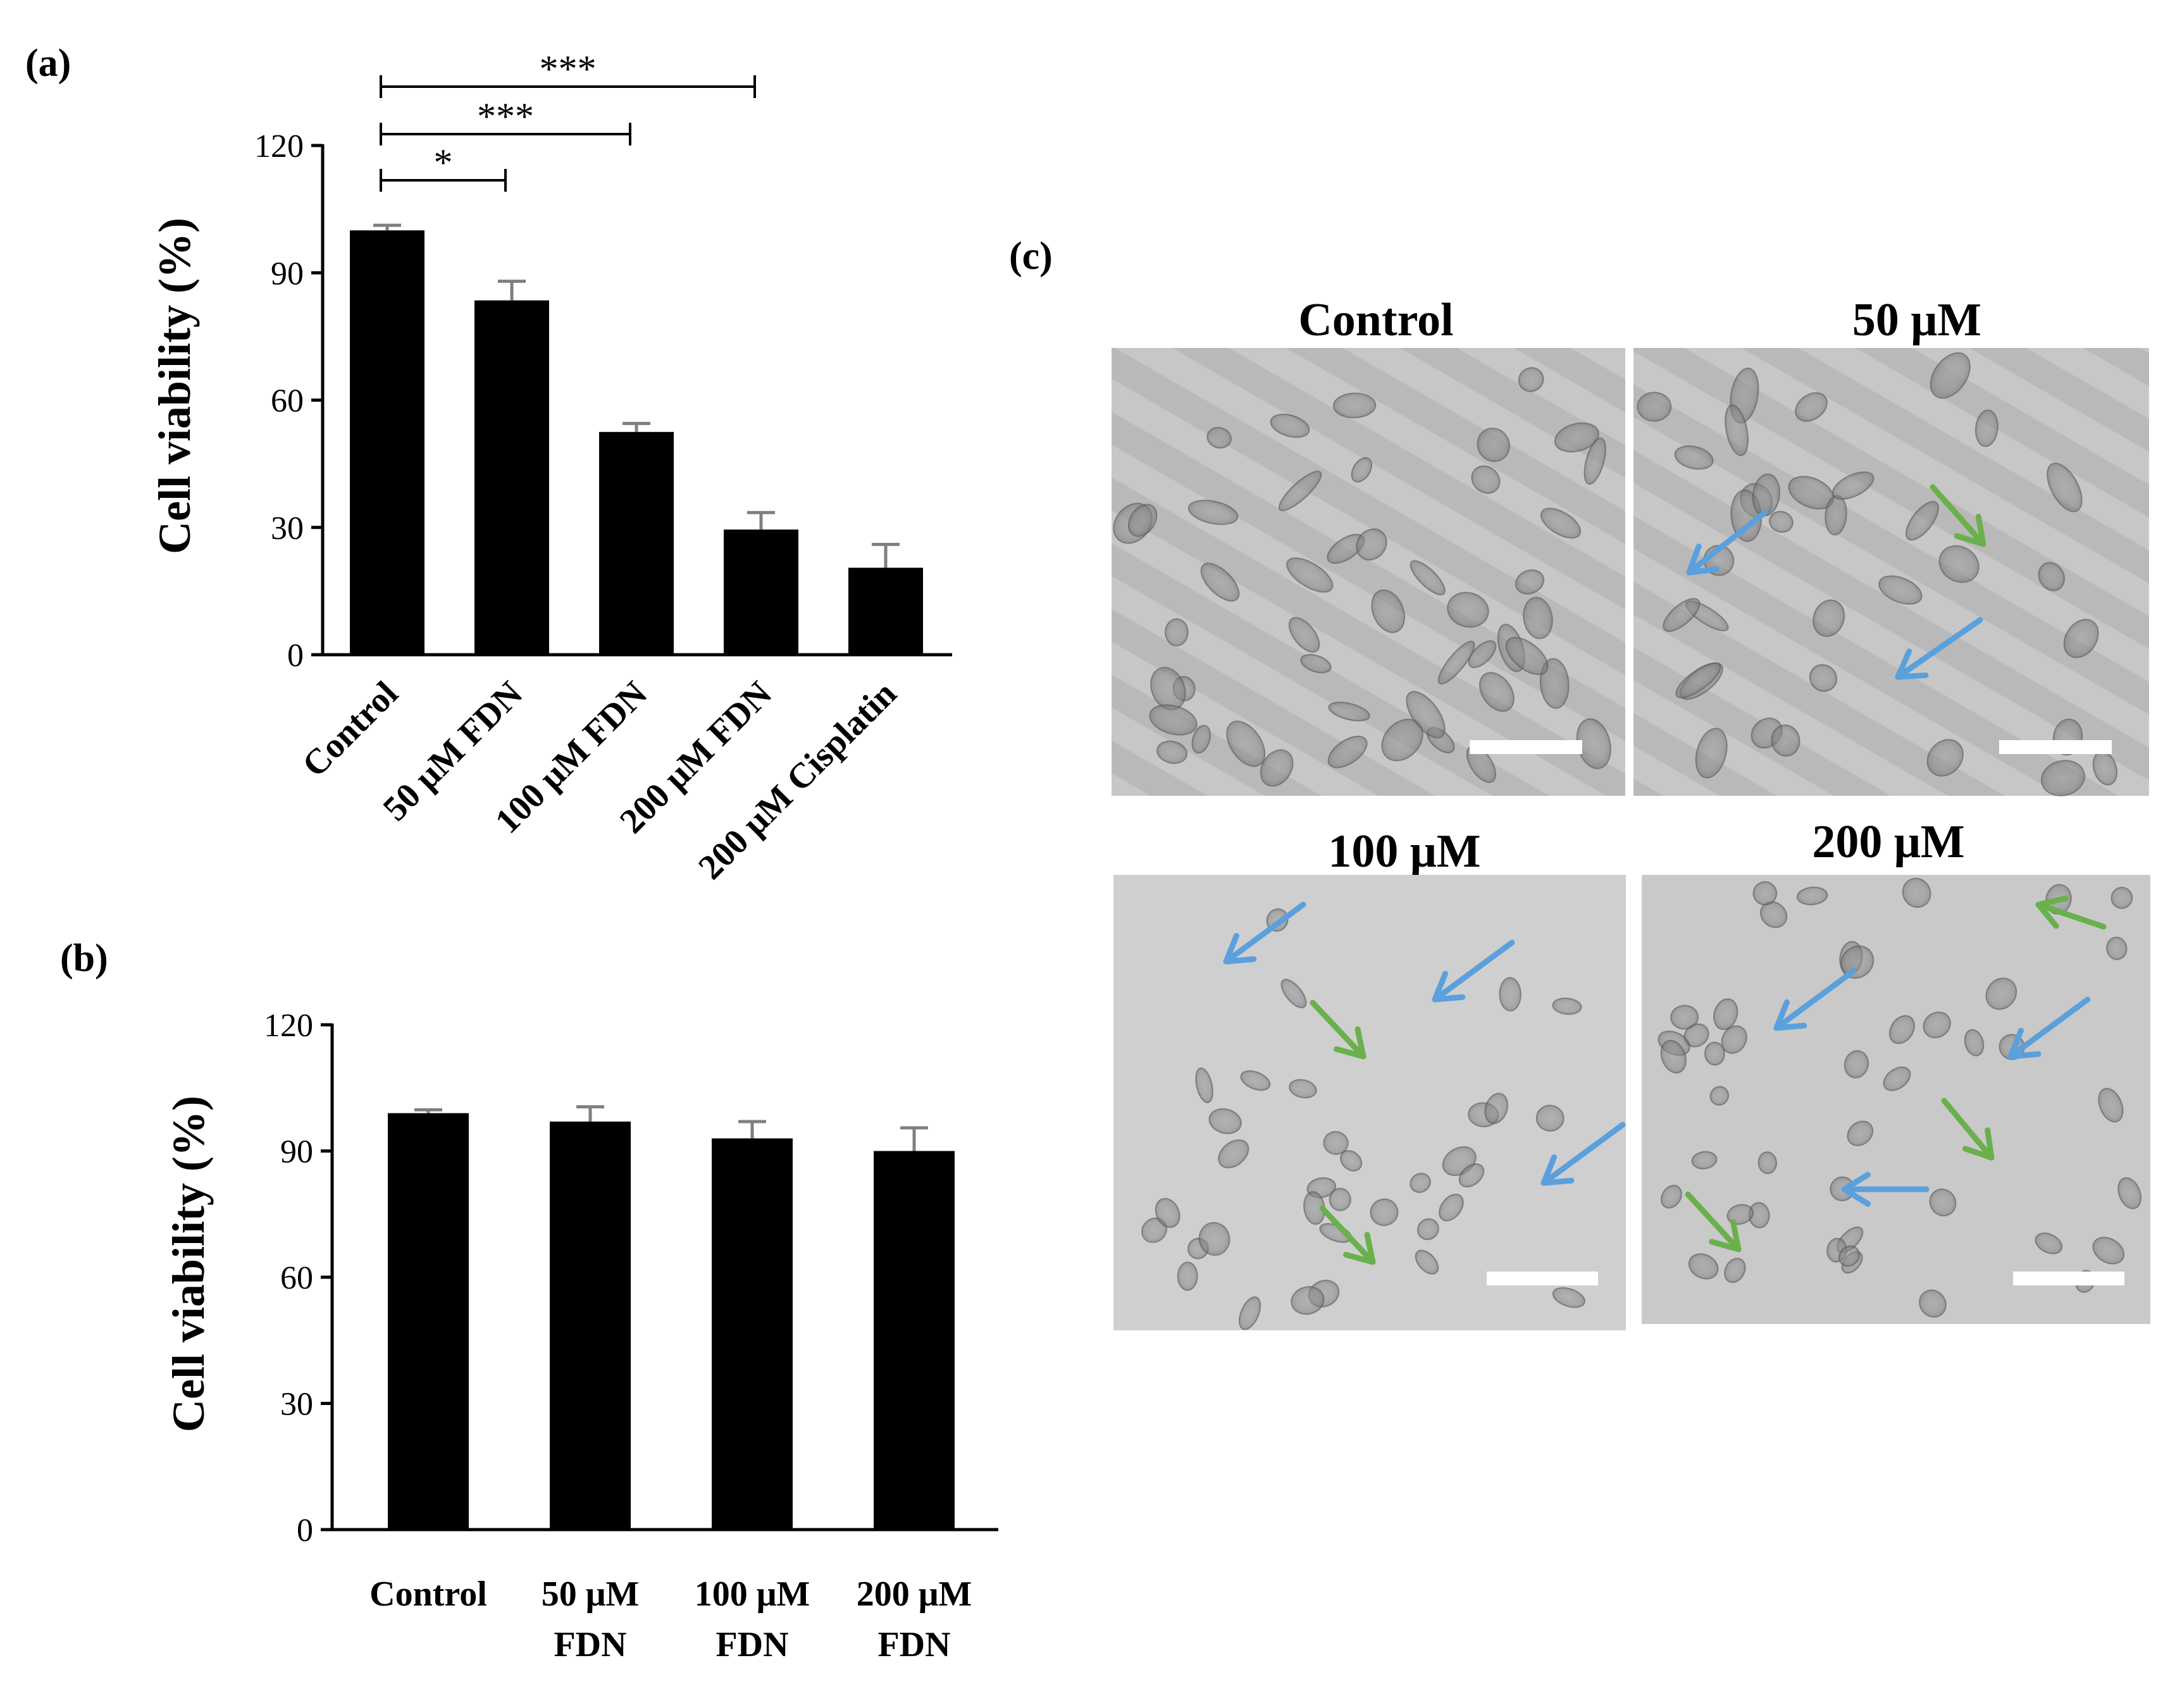 Image resolution: width=2175 pixels, height=1708 pixels. What do you see at coordinates (287, 529) in the screenshot?
I see `chart-a-ytick-label: 30` at bounding box center [287, 529].